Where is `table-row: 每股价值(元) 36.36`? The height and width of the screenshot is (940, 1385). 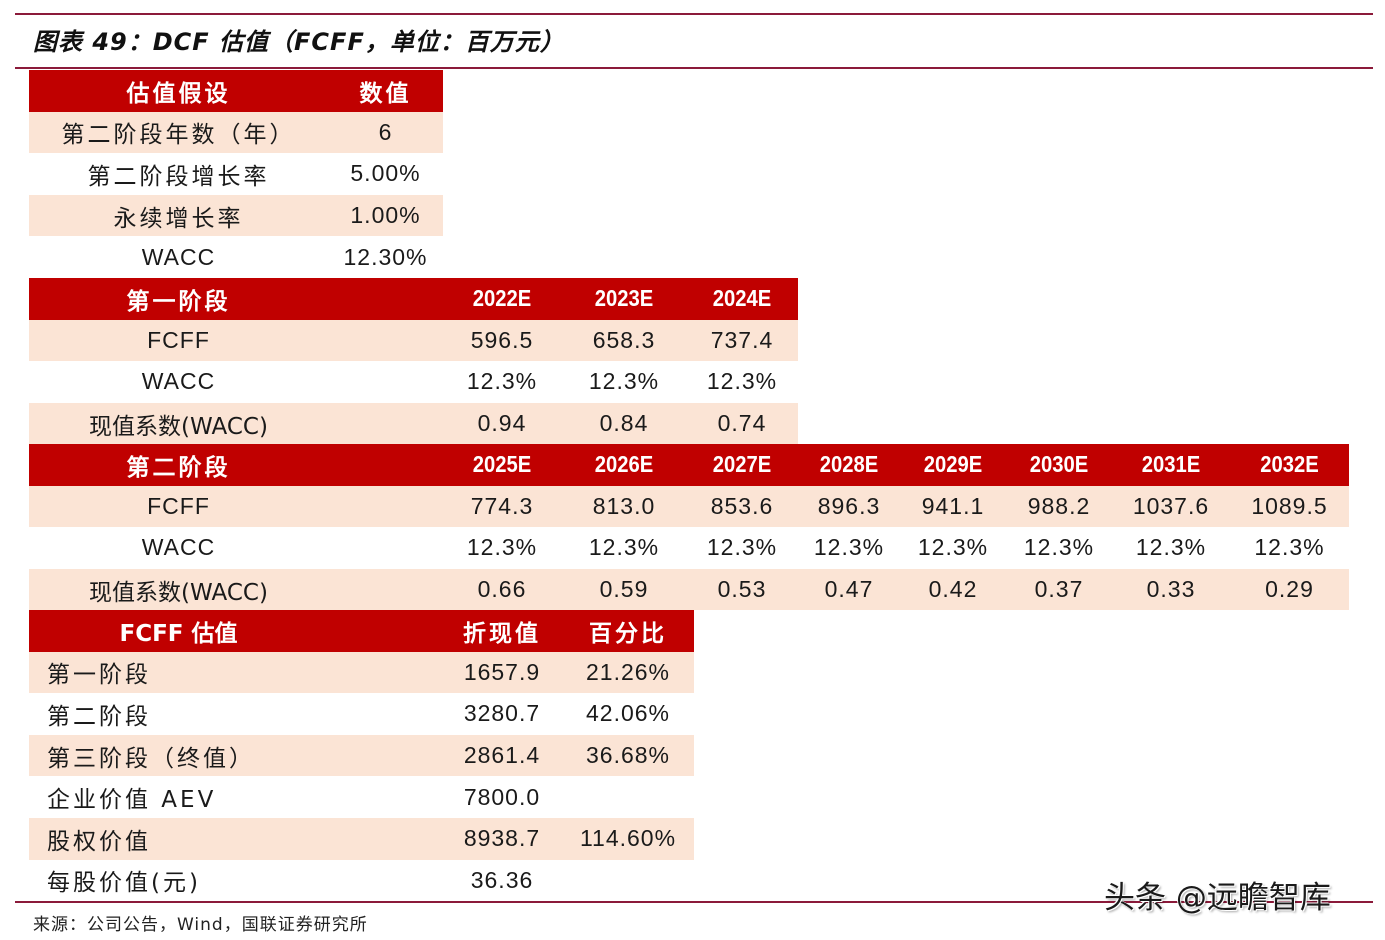
table-row: 每股价值(元) 36.36 is located at coordinates (361, 880).